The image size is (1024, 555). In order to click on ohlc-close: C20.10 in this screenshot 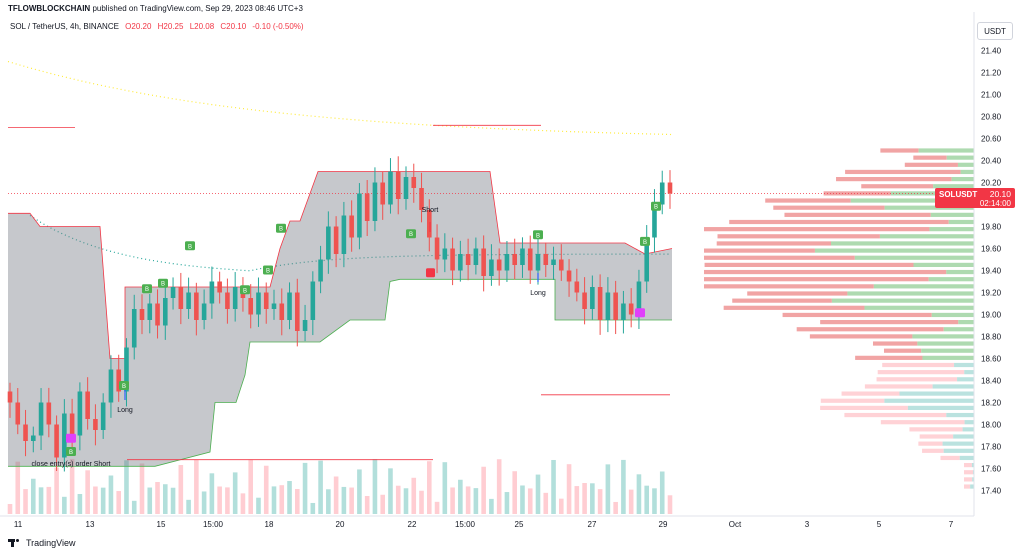, I will do `click(233, 26)`.